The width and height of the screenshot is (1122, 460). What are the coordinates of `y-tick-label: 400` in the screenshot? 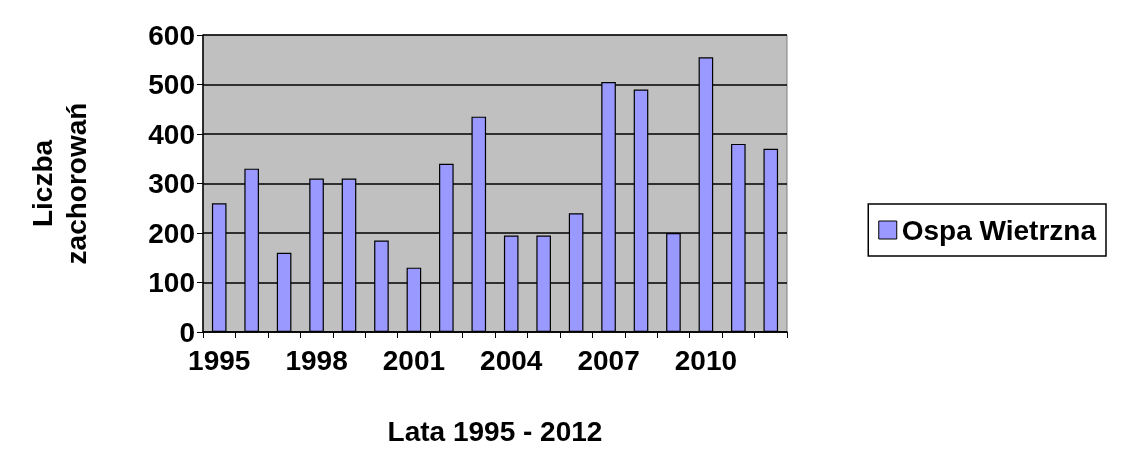 It's located at (171, 134).